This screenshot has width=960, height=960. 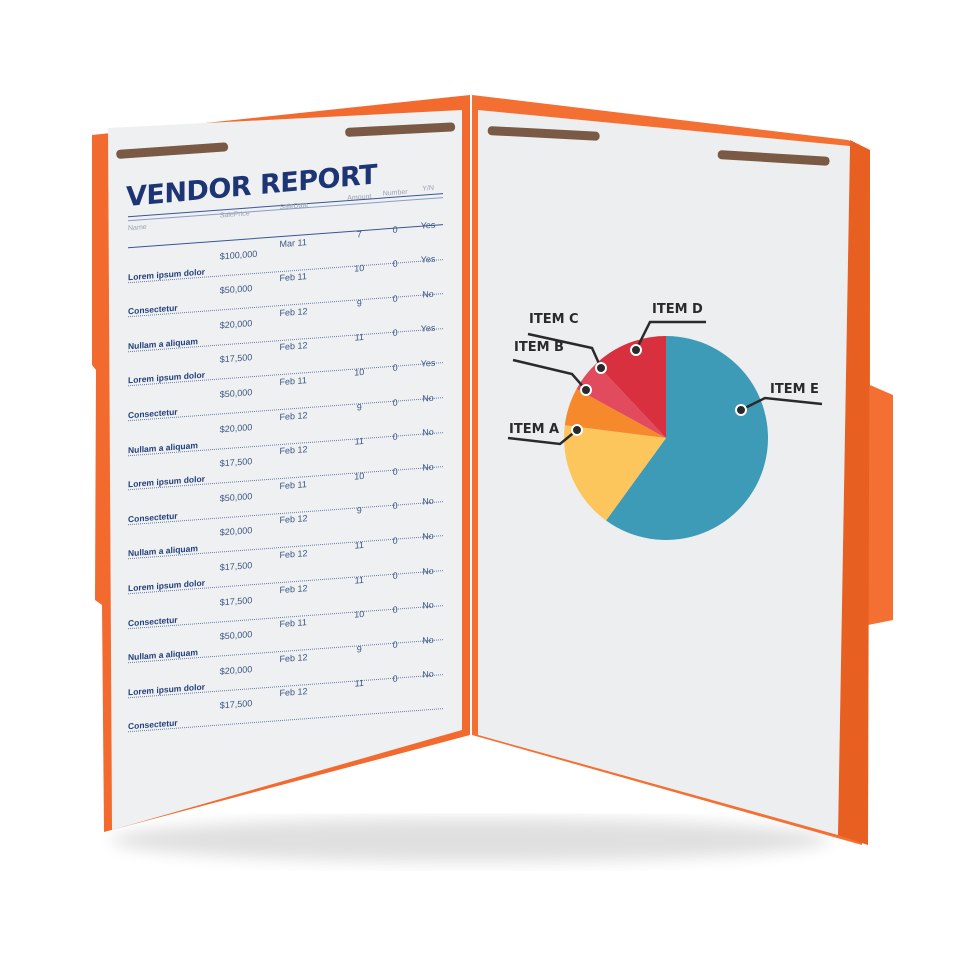 What do you see at coordinates (539, 347) in the screenshot?
I see `pie-label: ITEM B` at bounding box center [539, 347].